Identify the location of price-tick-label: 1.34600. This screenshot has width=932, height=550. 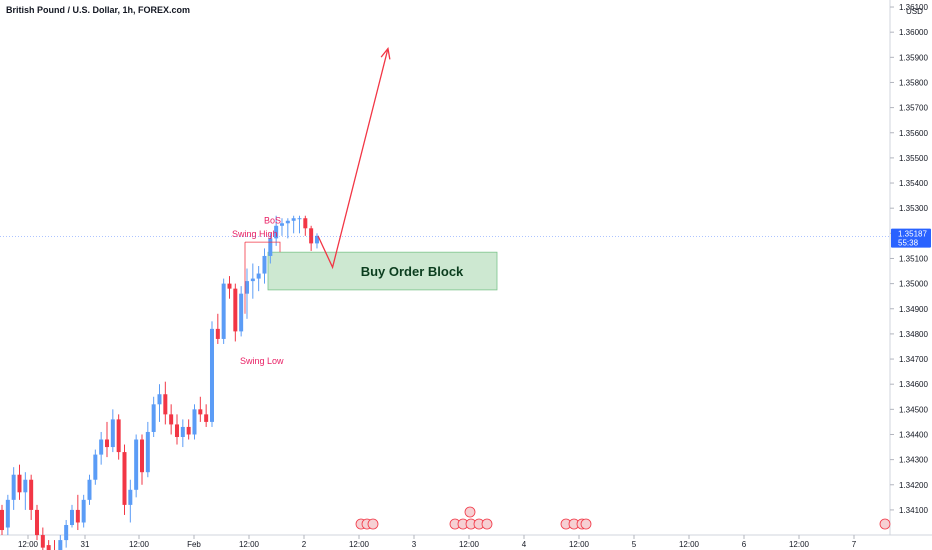
(913, 384).